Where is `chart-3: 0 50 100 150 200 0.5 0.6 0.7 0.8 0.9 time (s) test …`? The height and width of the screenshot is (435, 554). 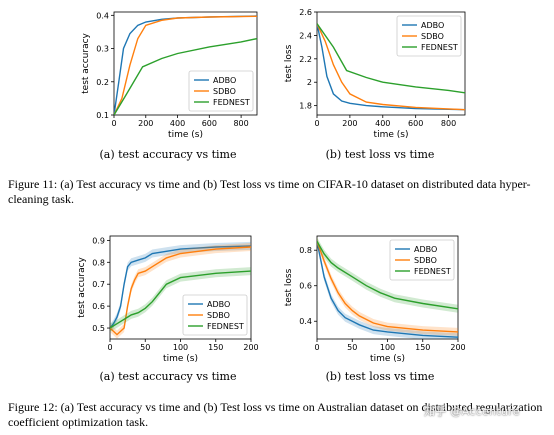
chart-3: 0 50 100 150 200 0.5 0.6 0.7 0.8 0.9 time (s) test … is located at coordinates (168, 299).